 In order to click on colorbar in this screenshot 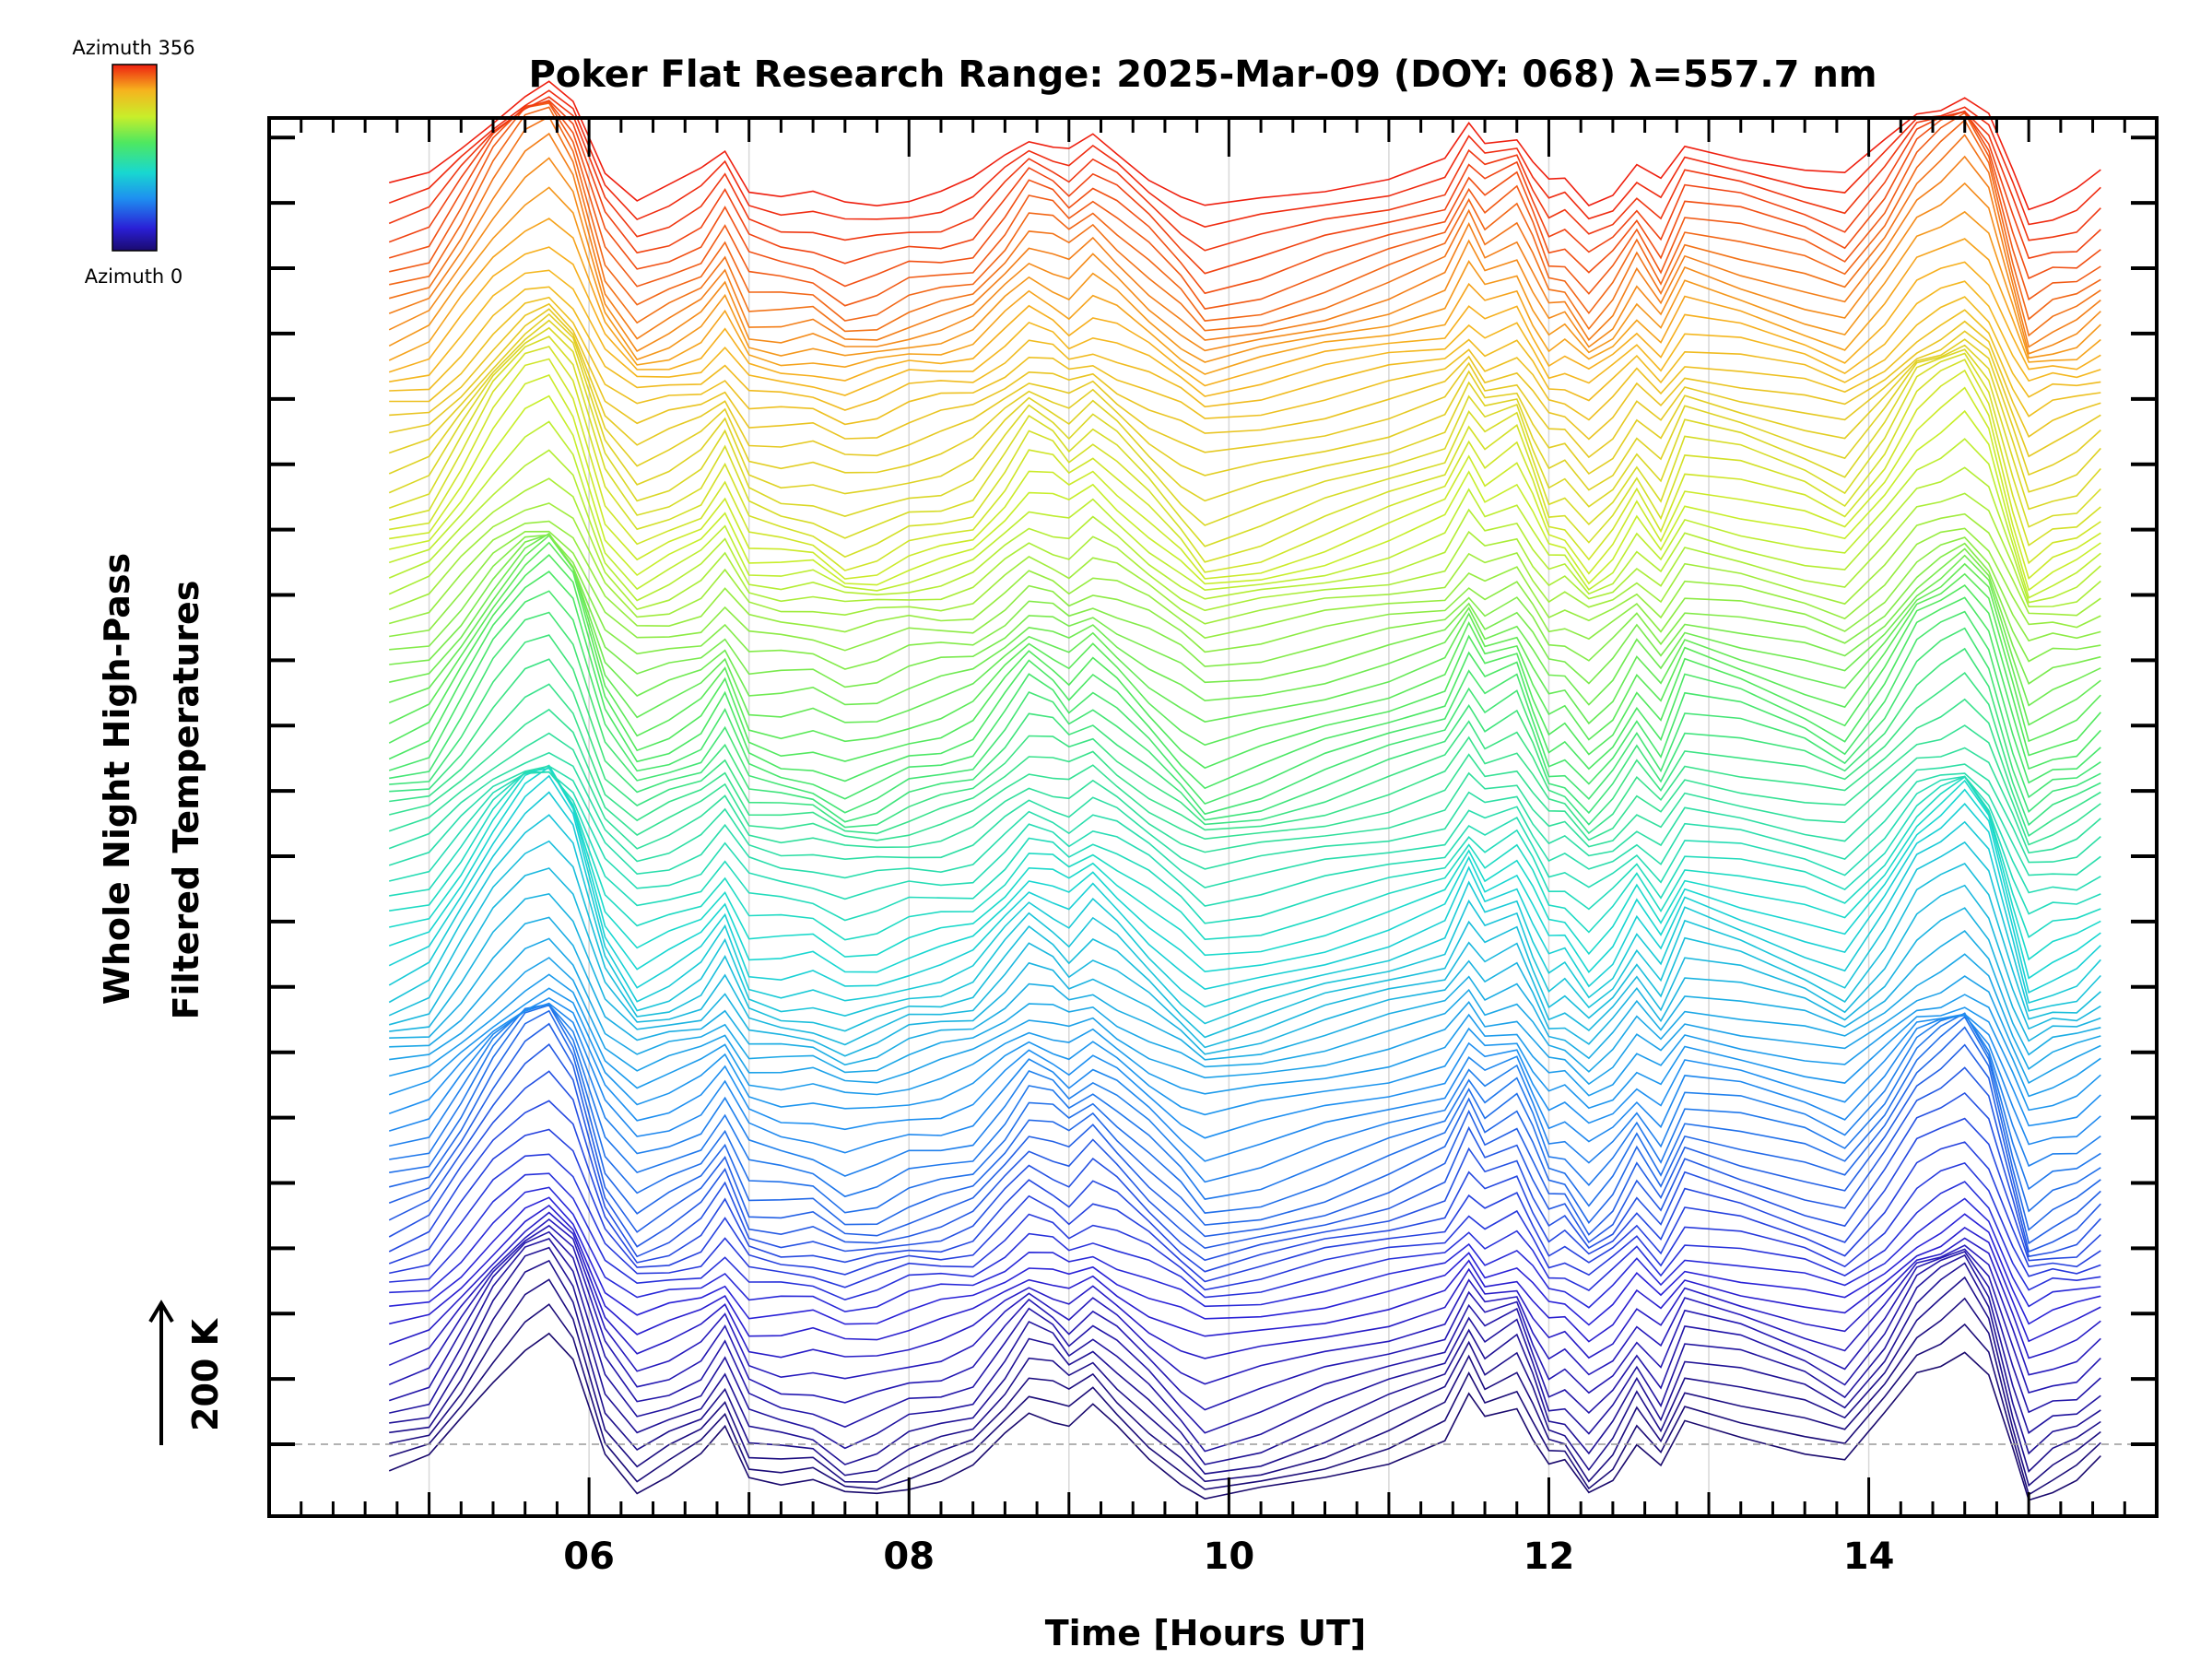, I will do `click(135, 158)`.